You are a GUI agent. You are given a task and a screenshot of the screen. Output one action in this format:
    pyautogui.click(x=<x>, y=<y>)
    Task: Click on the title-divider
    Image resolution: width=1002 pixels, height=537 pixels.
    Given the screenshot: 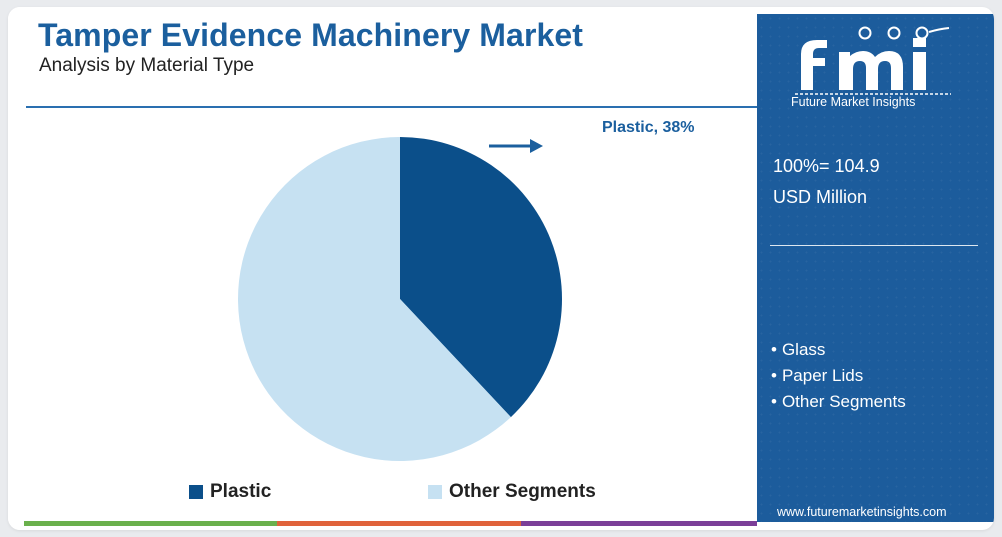 What is the action you would take?
    pyautogui.click(x=391, y=107)
    